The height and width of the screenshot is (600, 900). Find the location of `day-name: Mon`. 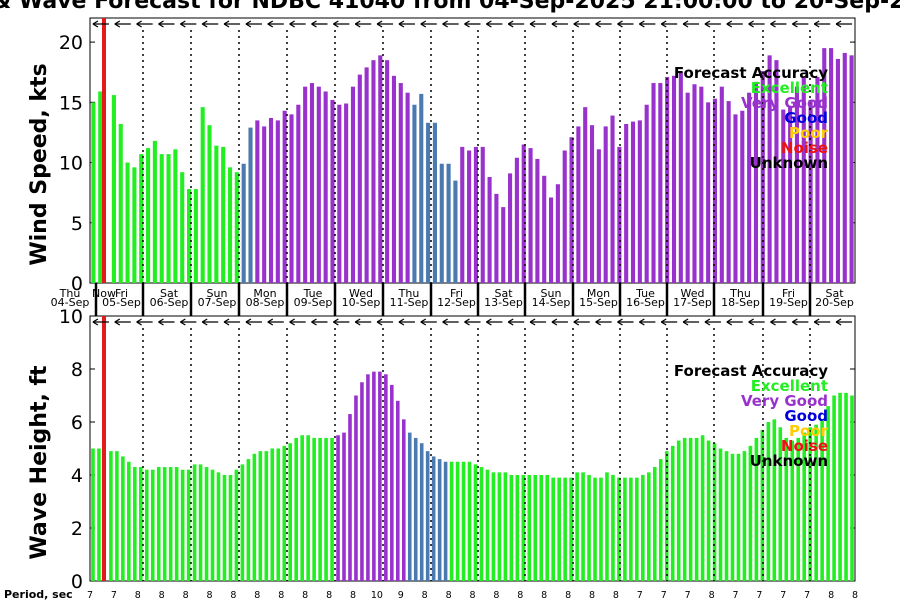

day-name: Mon is located at coordinates (598, 293).